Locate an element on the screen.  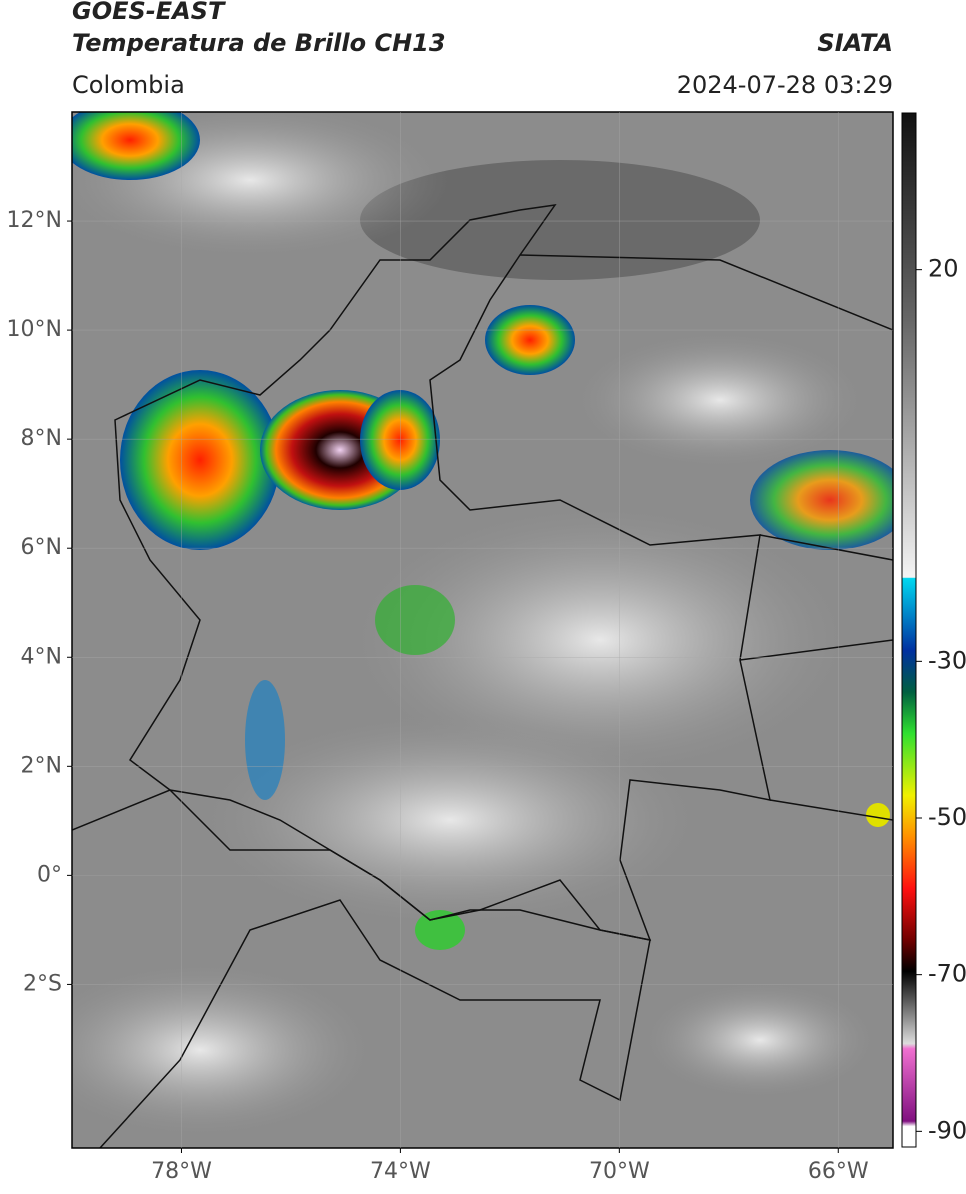
colorbar is located at coordinates (909, 630).